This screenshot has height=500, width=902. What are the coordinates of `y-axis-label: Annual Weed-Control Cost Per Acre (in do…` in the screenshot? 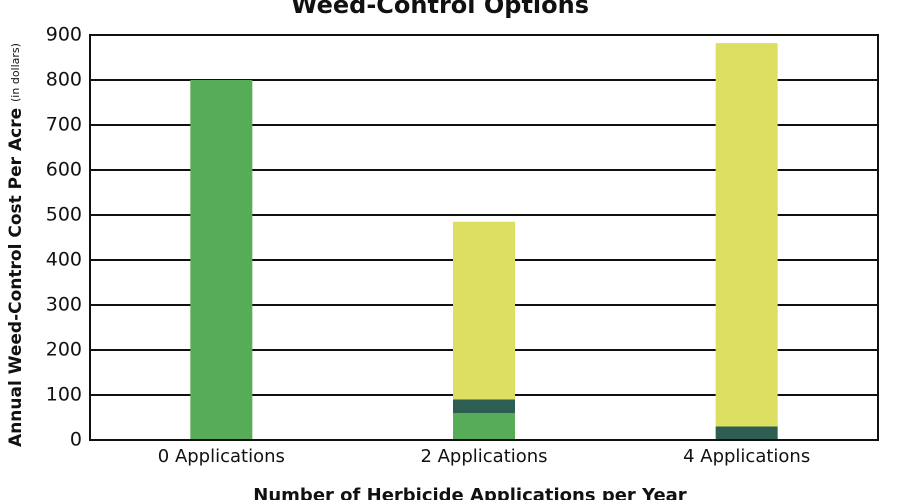 It's located at (16, 245).